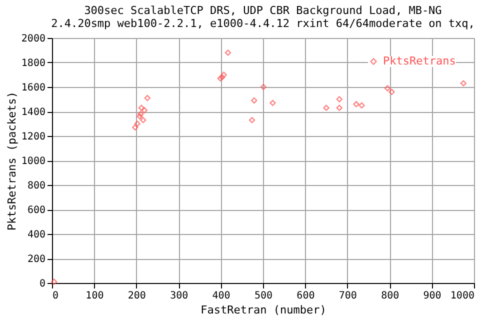 This screenshot has width=480, height=320. Describe the element at coordinates (55, 296) in the screenshot. I see `x-tick-label: 0` at that location.